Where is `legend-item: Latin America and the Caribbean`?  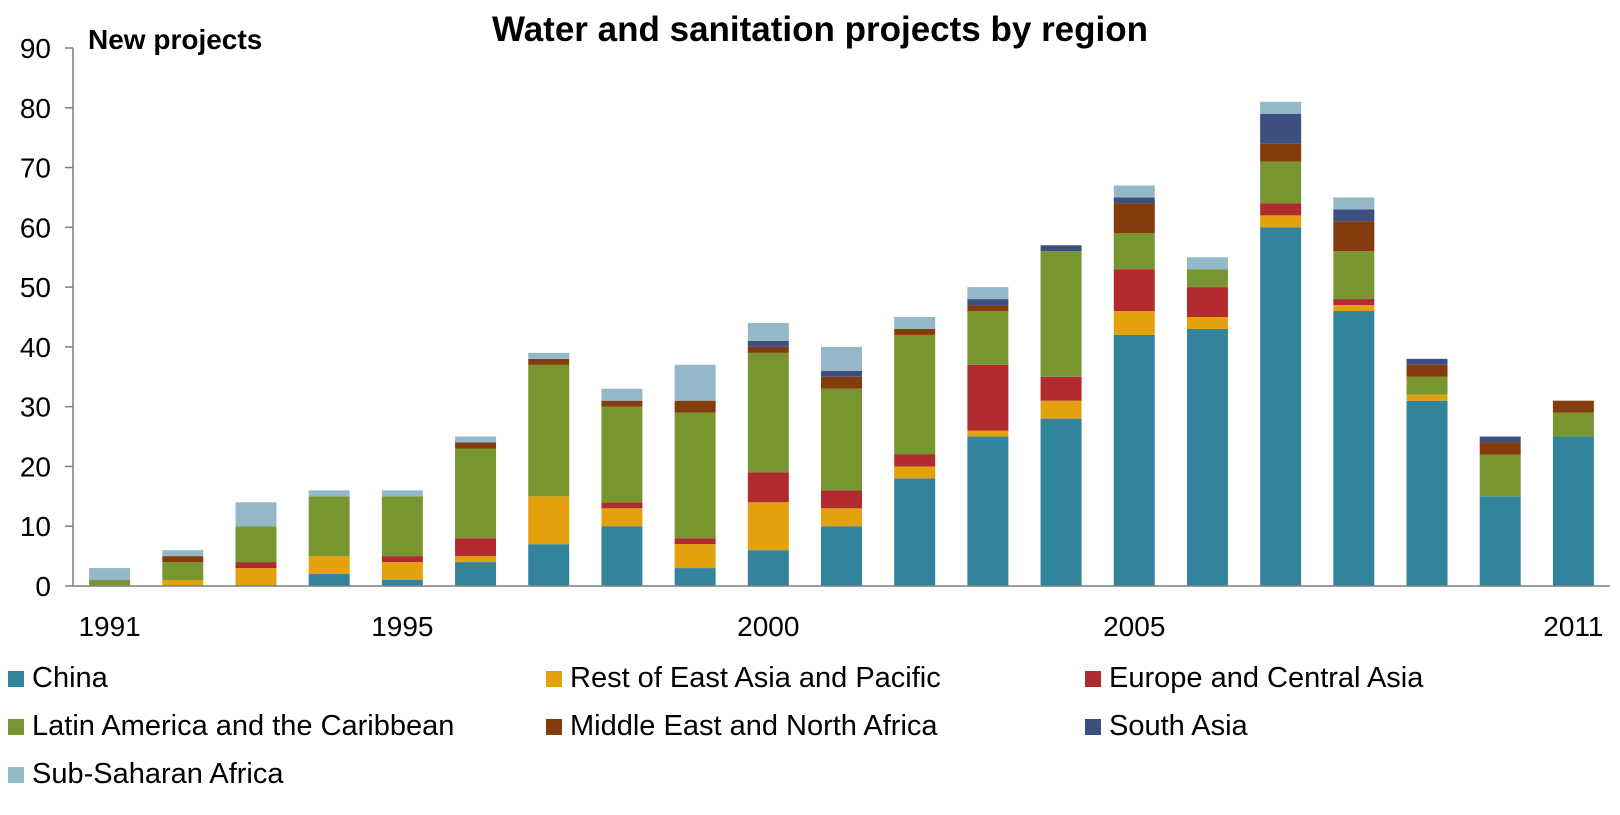
legend-item: Latin America and the Caribbean is located at coordinates (231, 726).